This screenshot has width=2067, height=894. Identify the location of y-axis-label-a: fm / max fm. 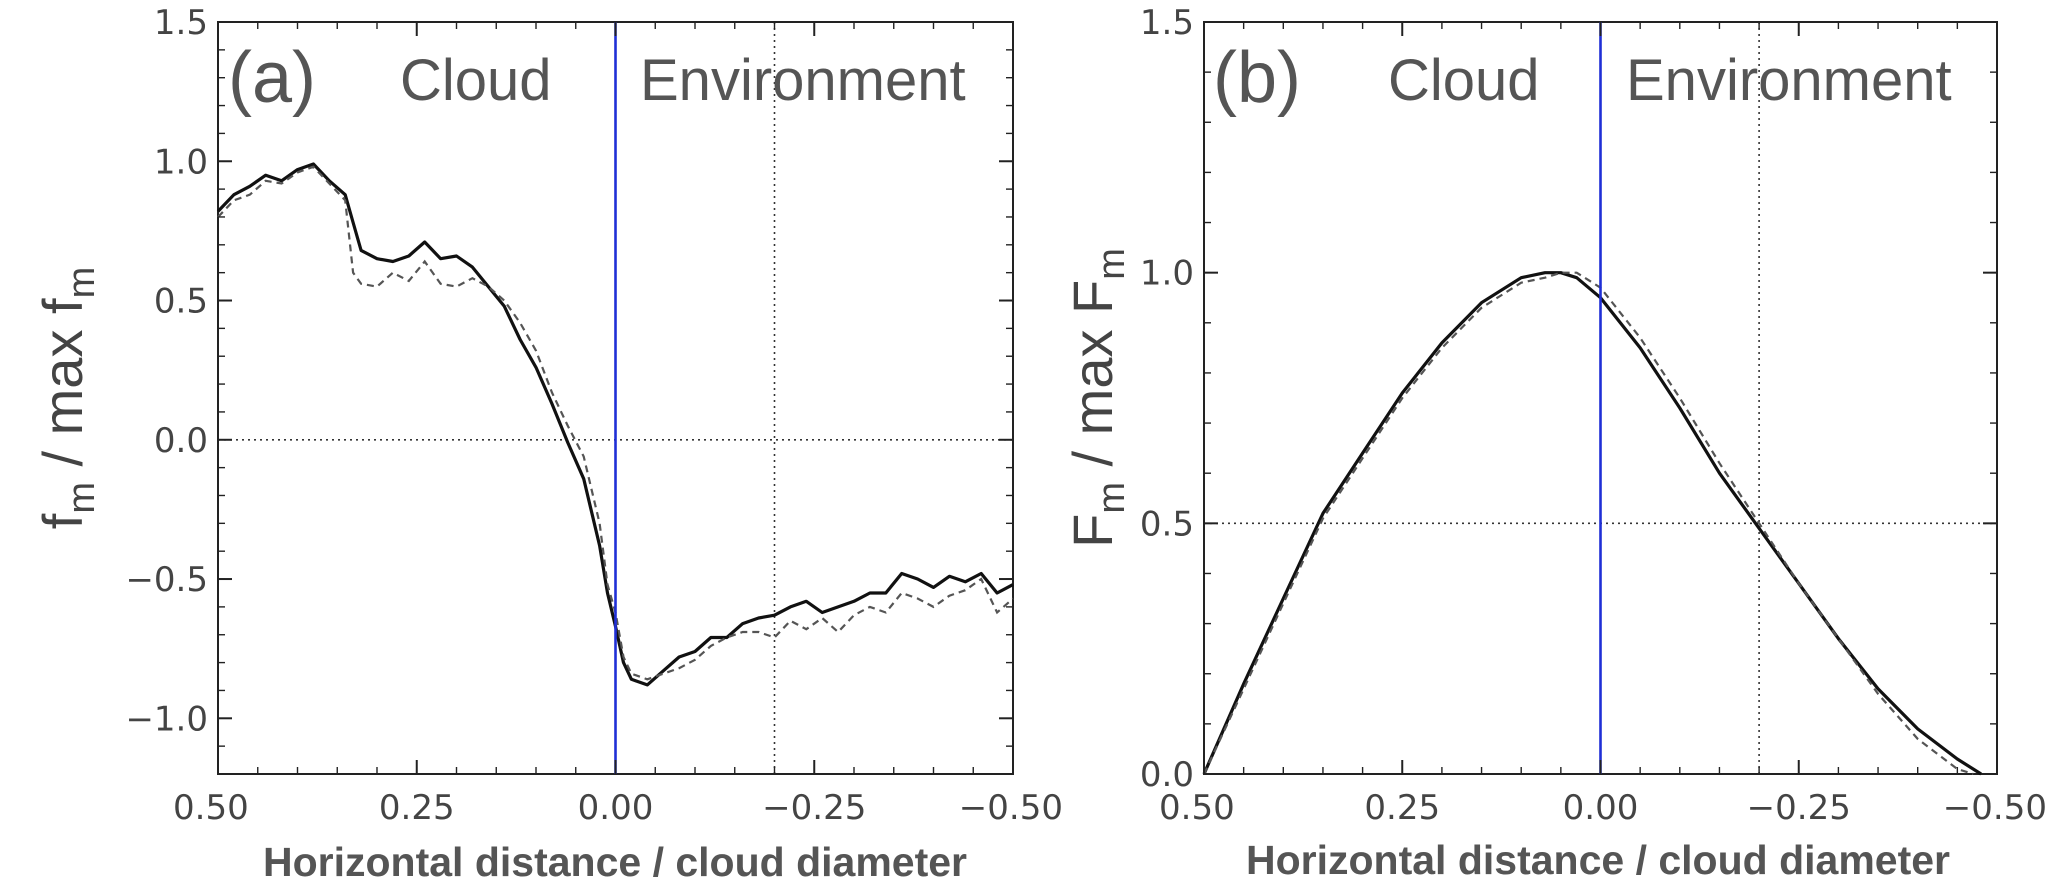
(67, 398).